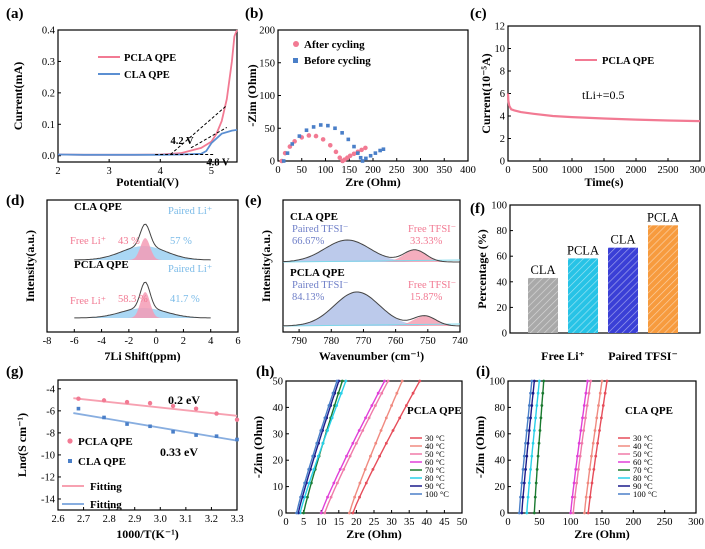 The image size is (705, 549). Describe the element at coordinates (623, 240) in the screenshot. I see `bar-label: CLA` at that location.